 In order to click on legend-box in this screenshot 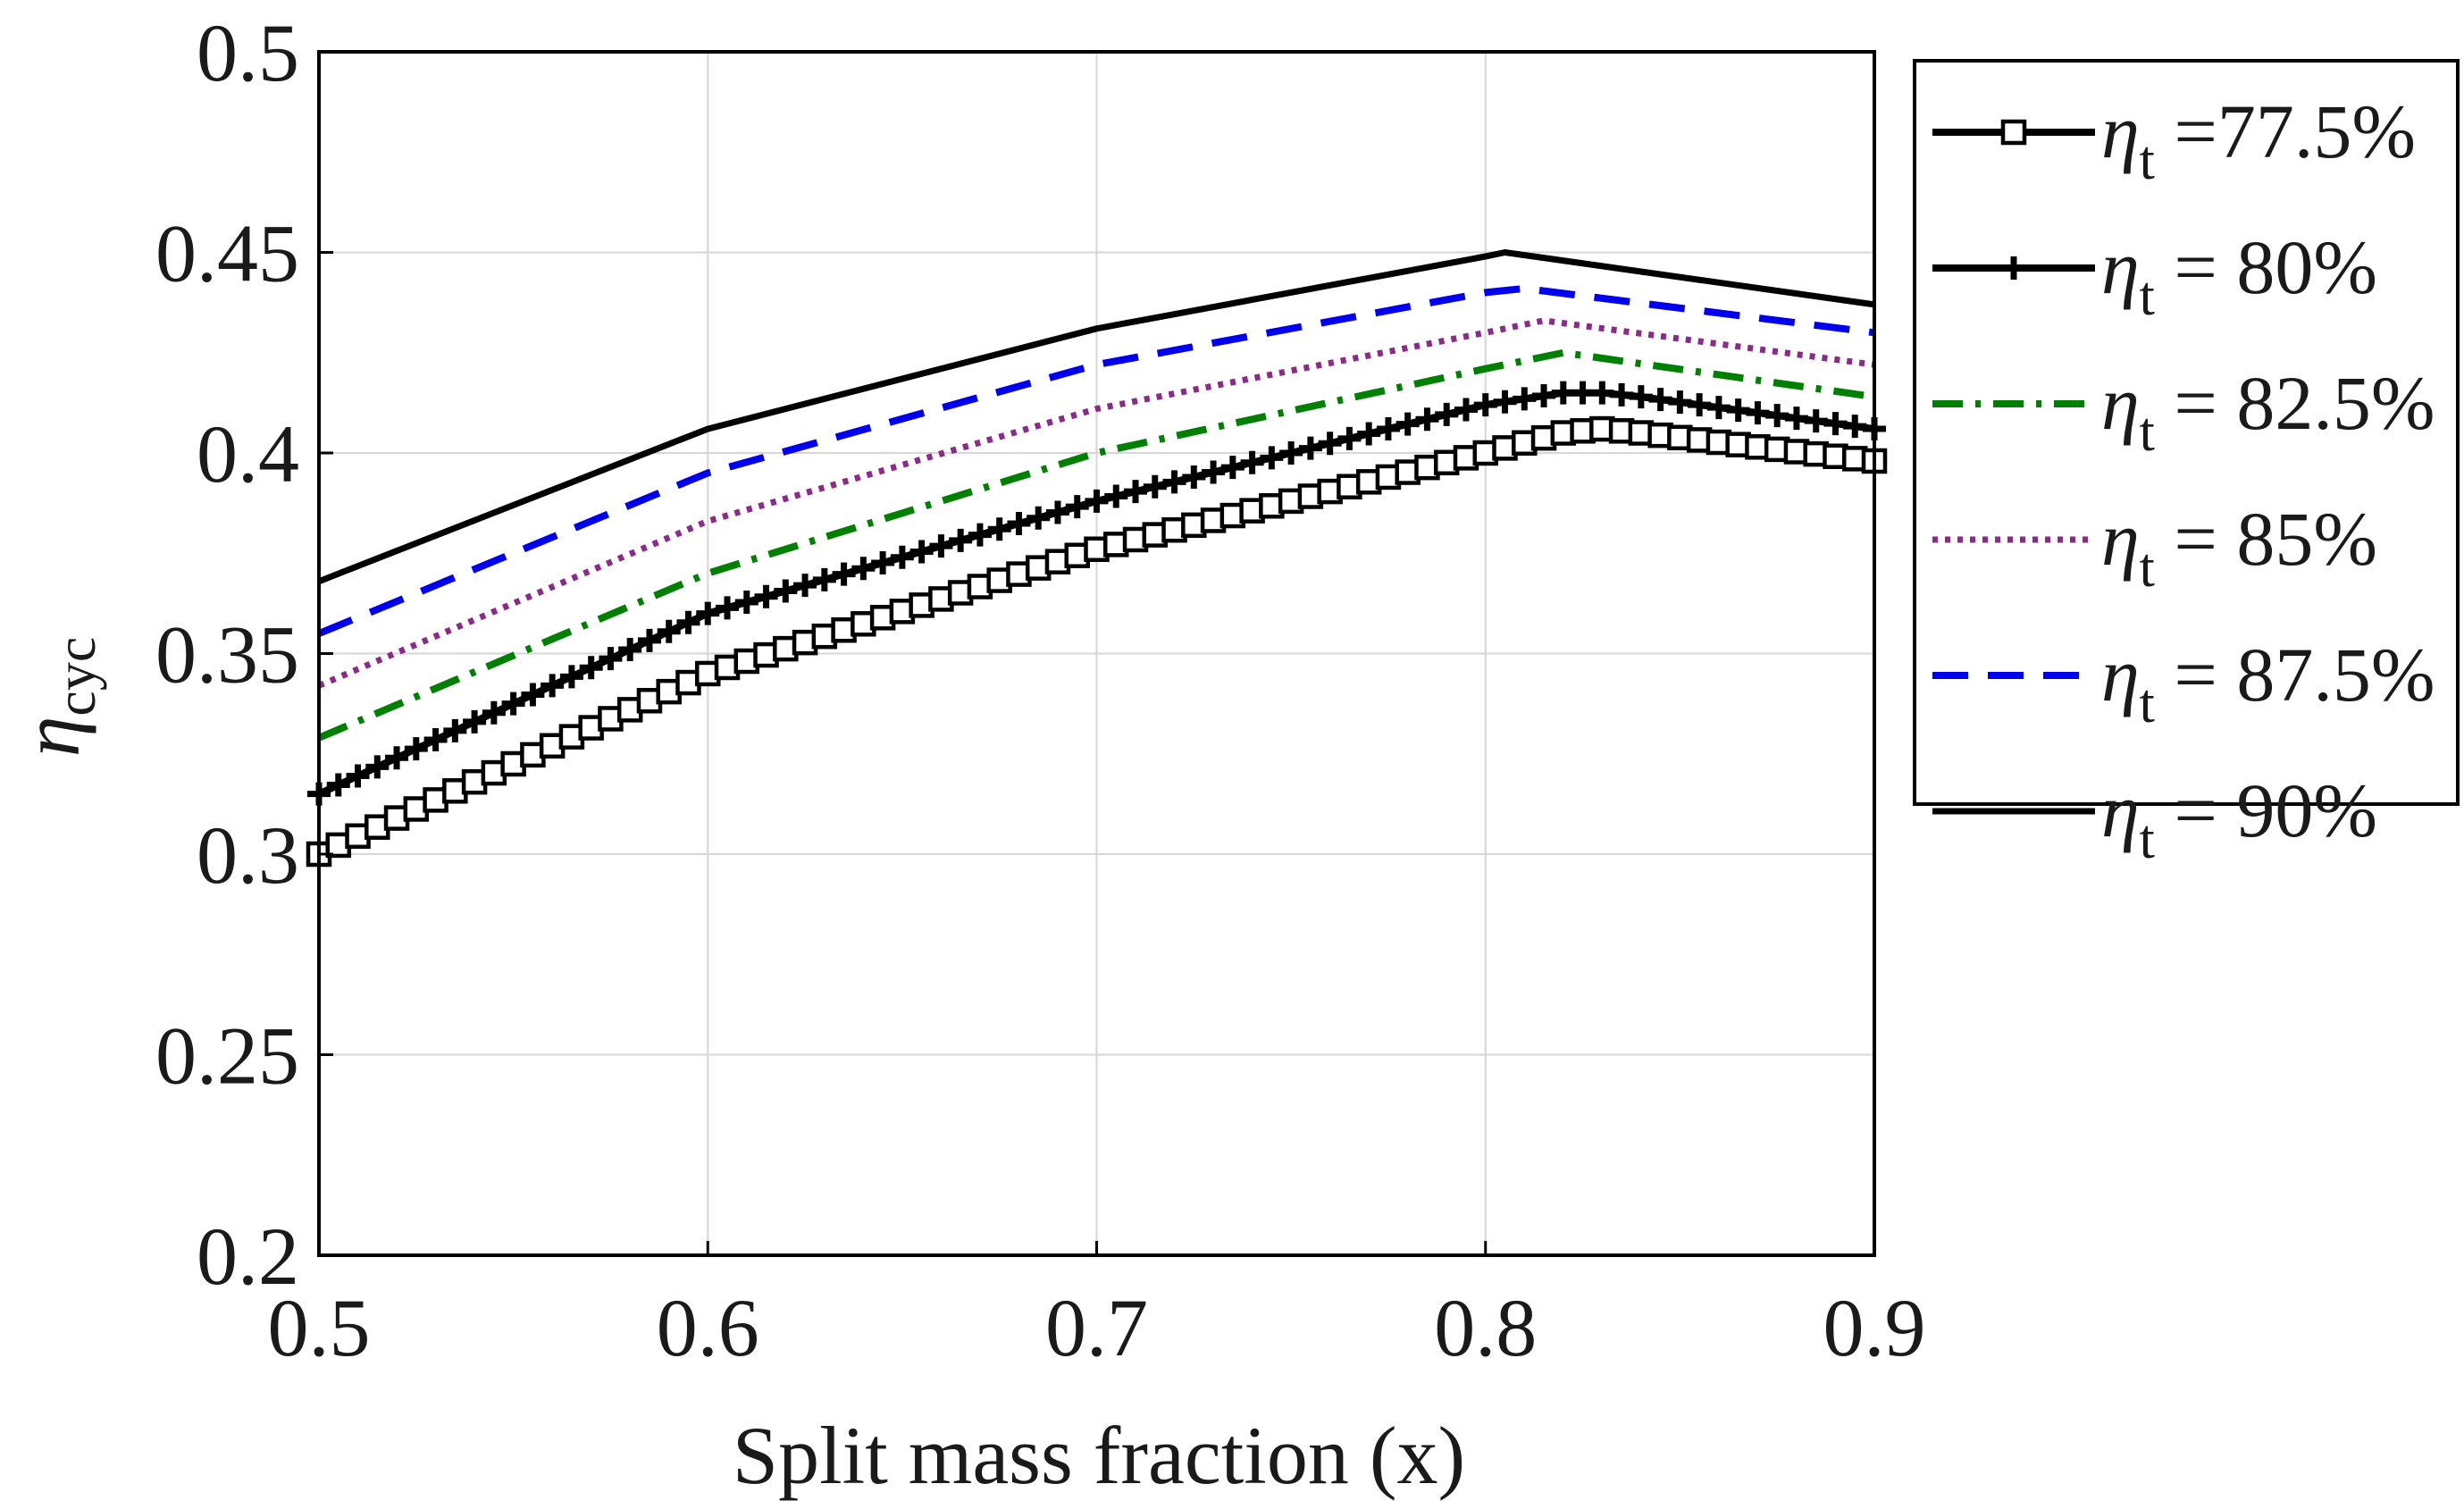, I will do `click(2186, 432)`.